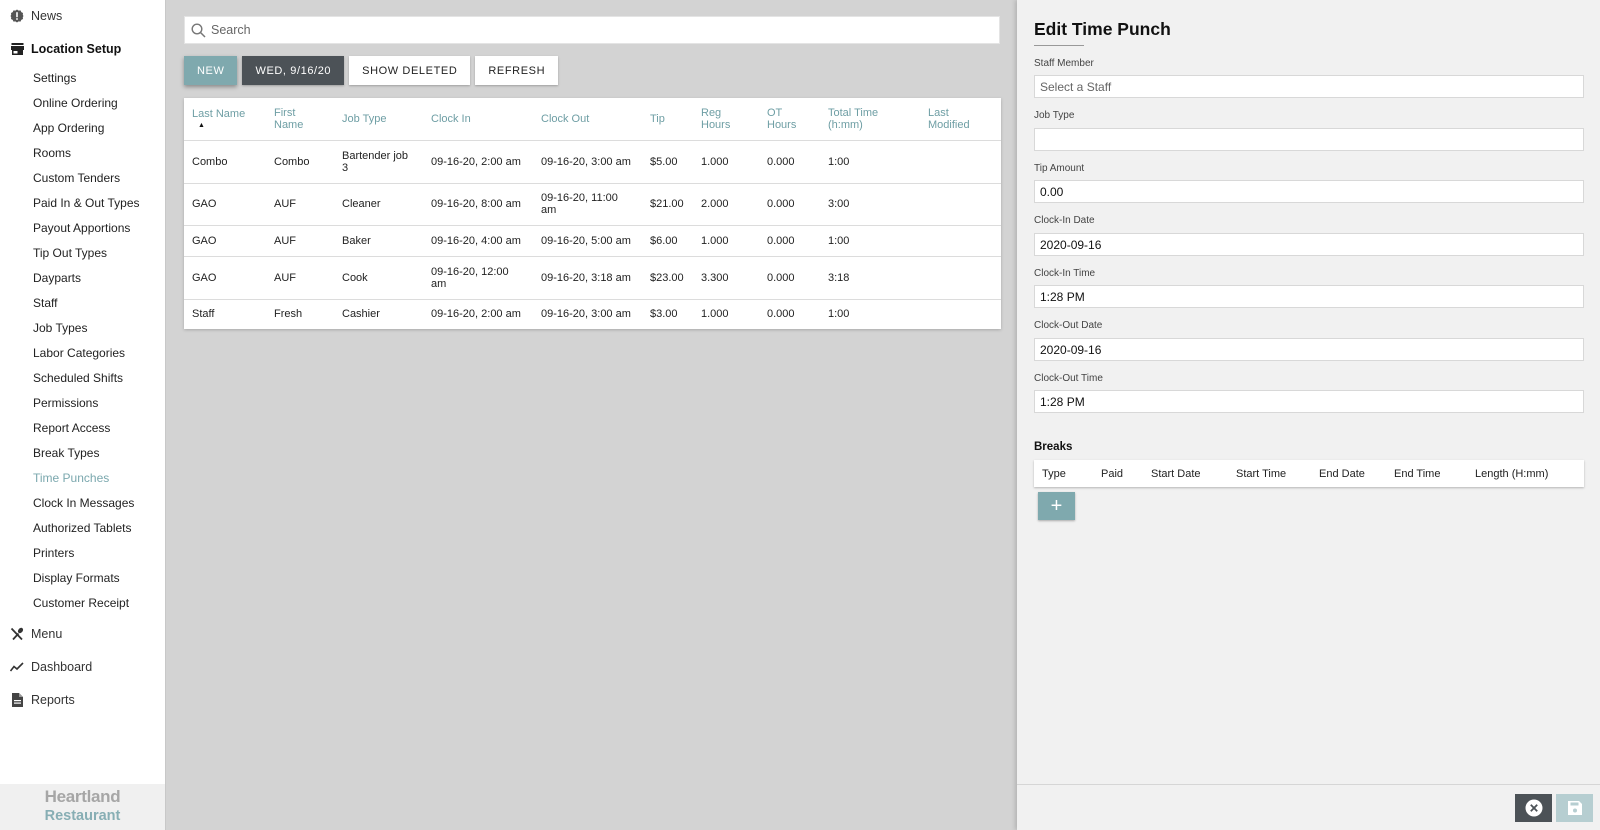 The image size is (1600, 830). Describe the element at coordinates (17, 667) in the screenshot. I see `trend-line-icon` at that location.